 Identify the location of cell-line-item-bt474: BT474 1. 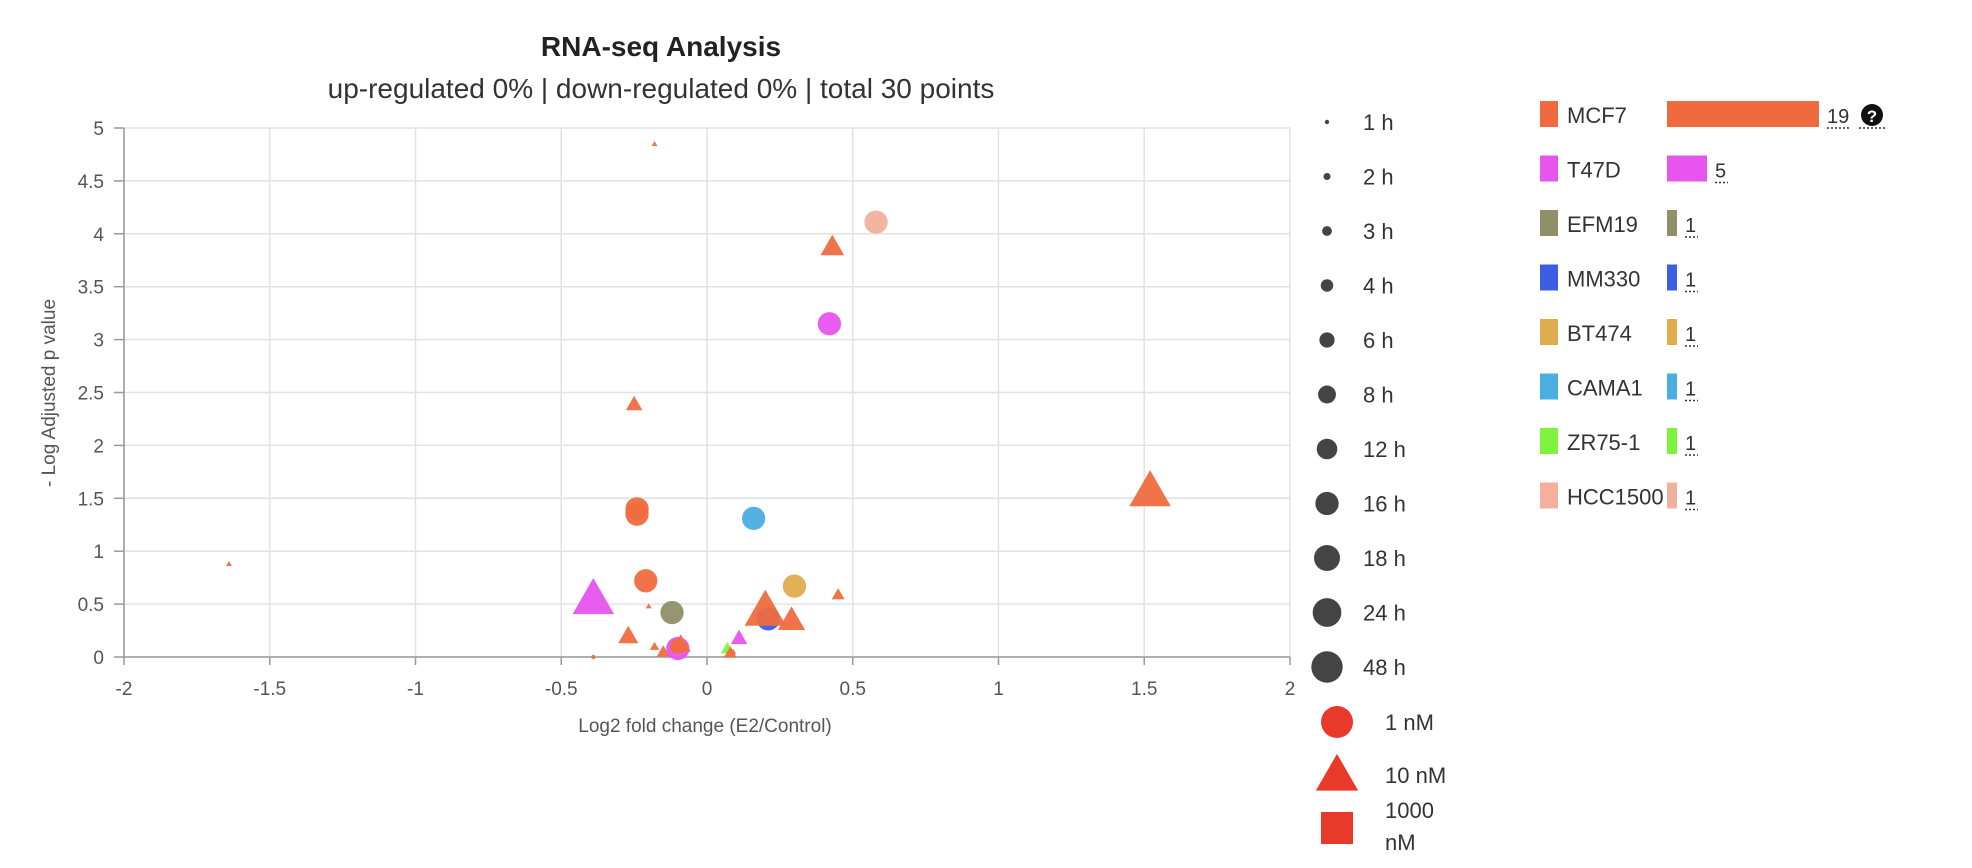
(1619, 333).